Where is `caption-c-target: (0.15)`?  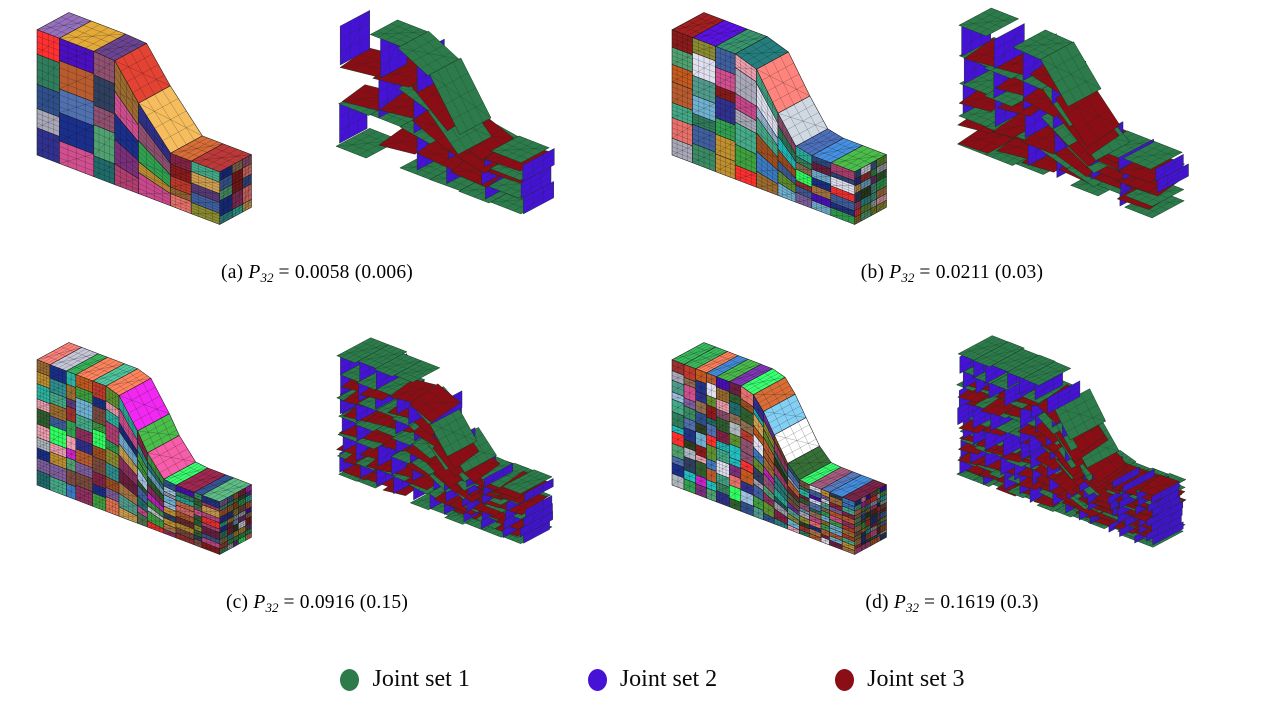 caption-c-target: (0.15) is located at coordinates (384, 602).